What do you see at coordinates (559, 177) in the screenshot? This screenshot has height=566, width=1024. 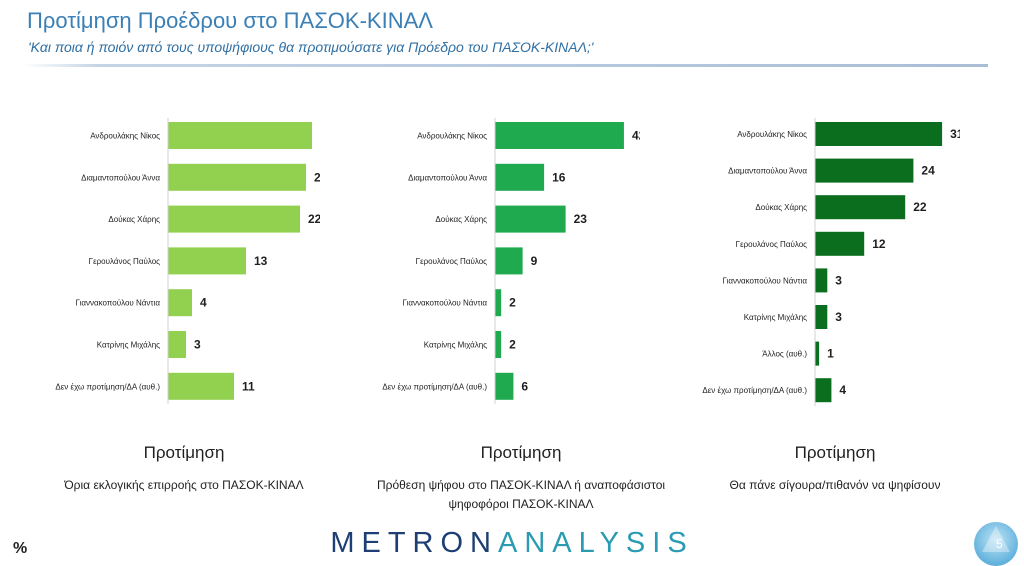 I see `value-label: 16` at bounding box center [559, 177].